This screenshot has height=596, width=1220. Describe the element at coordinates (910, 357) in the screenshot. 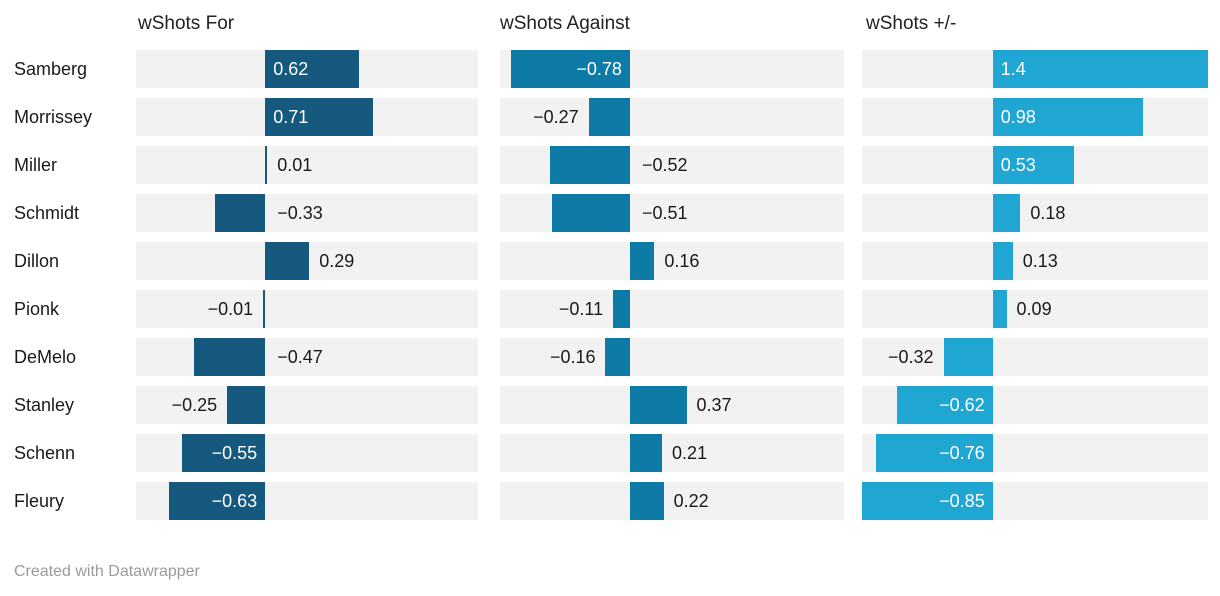

I see `value-label: −0.32` at that location.